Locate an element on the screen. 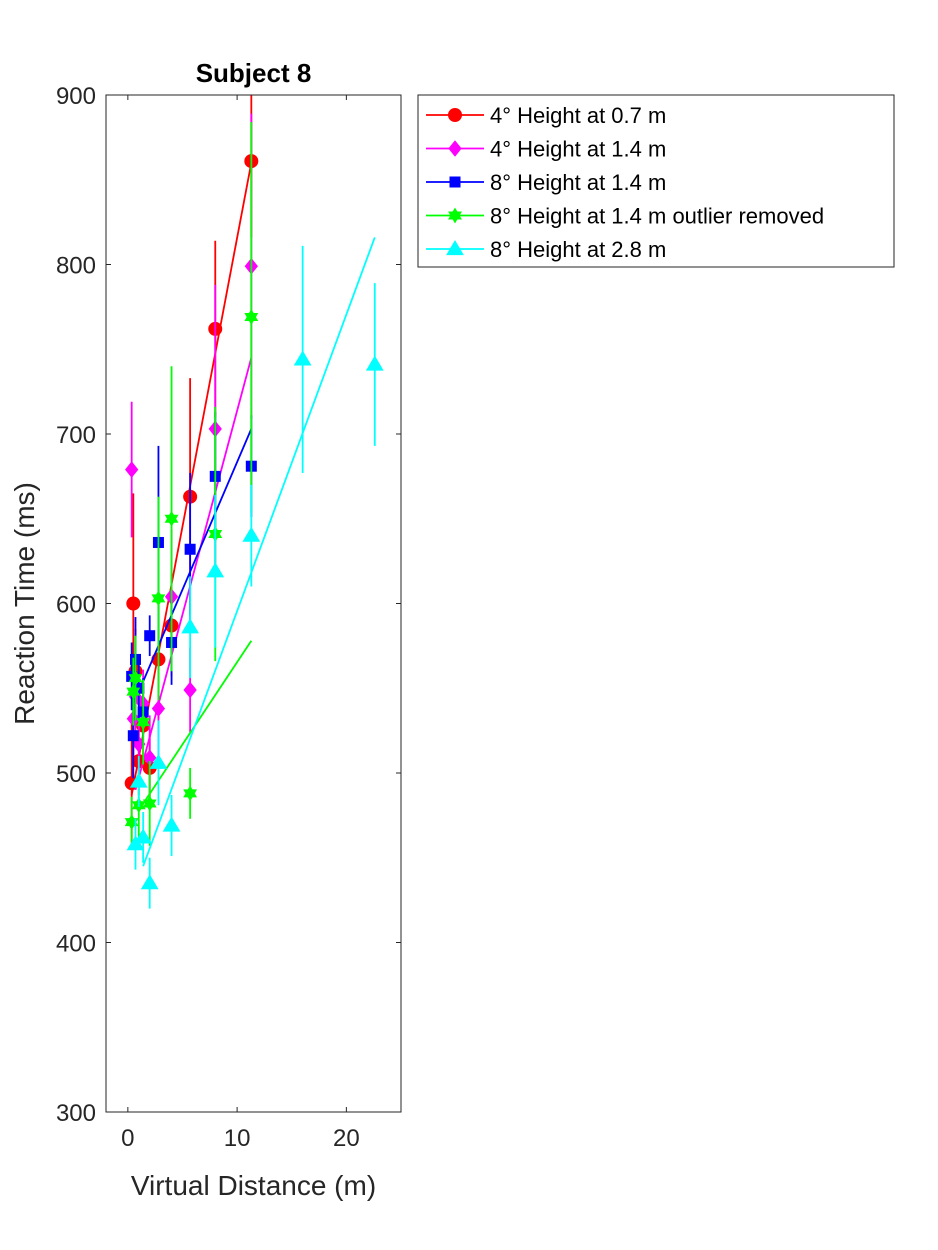  legend-entry: 4° Height at 0.7 m is located at coordinates (546, 115).